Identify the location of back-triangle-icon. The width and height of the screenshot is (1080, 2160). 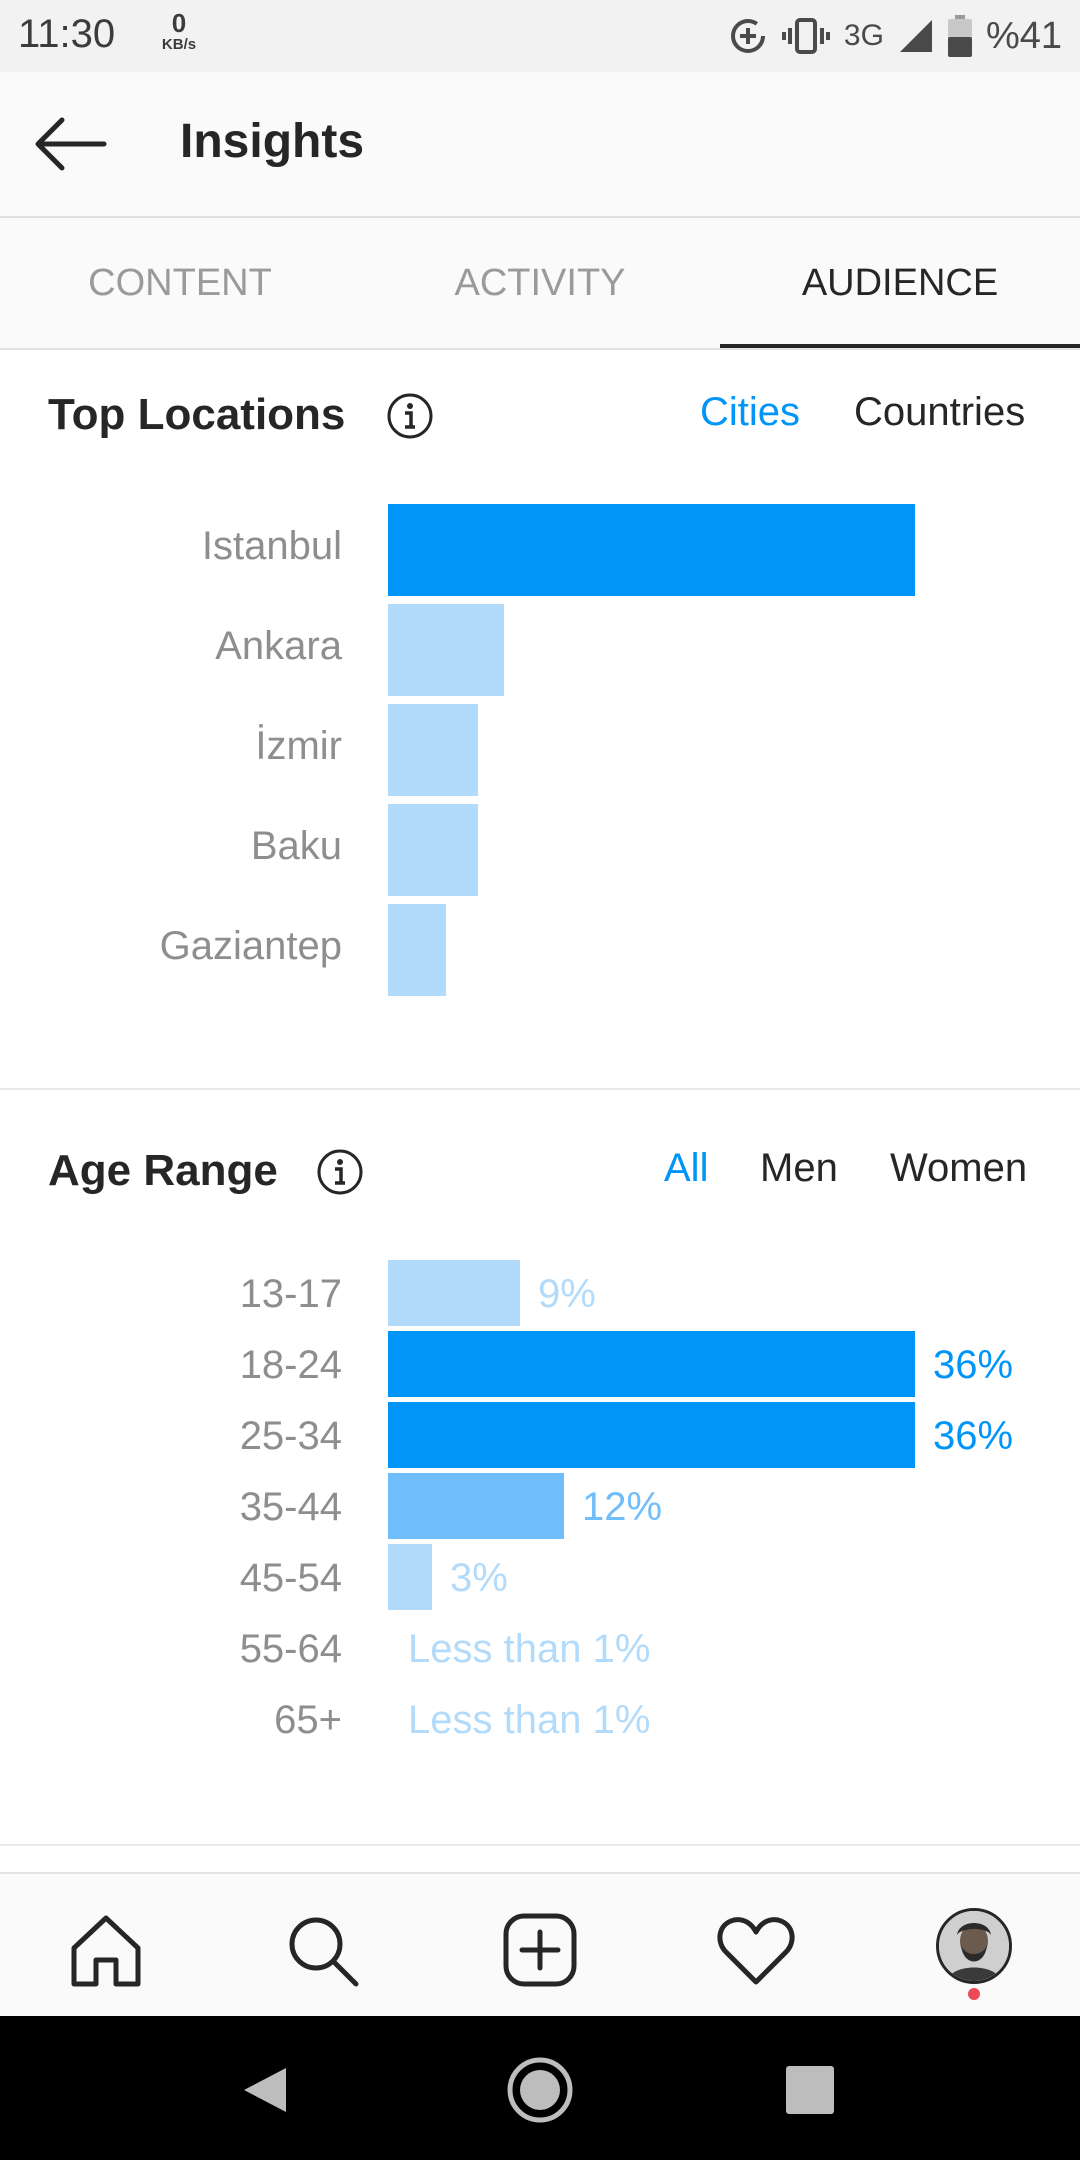
(266, 2090).